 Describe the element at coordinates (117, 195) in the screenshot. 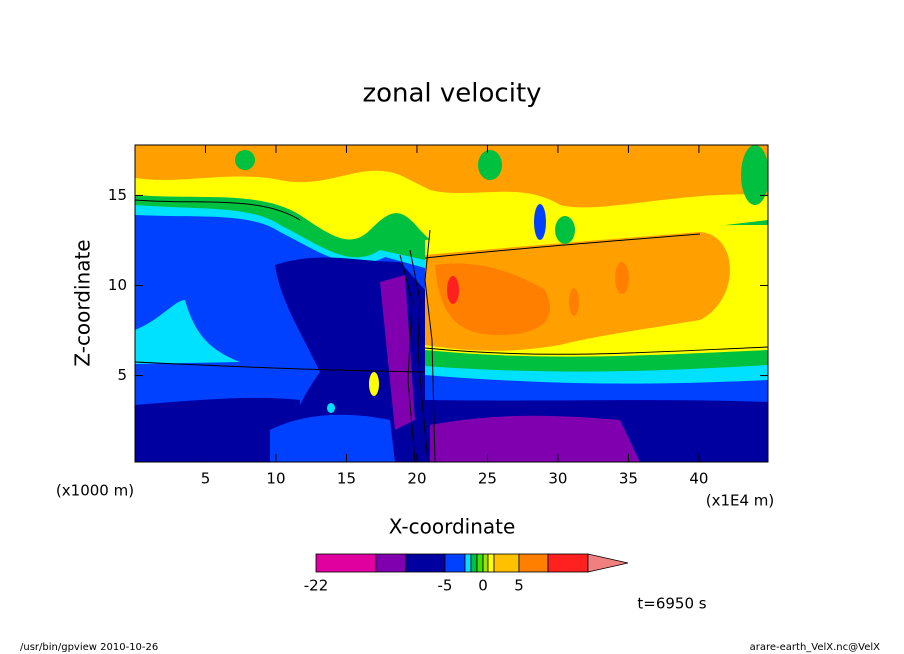

I see `y-tick-label: 15` at that location.